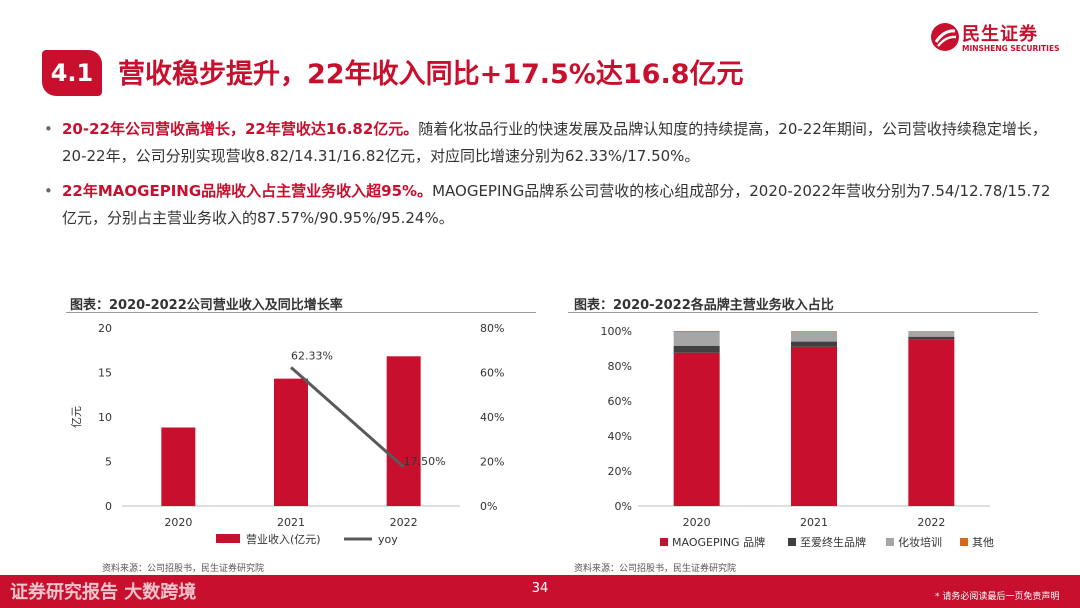 The image size is (1080, 608). Describe the element at coordinates (833, 542) in the screenshot. I see `legend-label: 至爱终生品牌` at that location.